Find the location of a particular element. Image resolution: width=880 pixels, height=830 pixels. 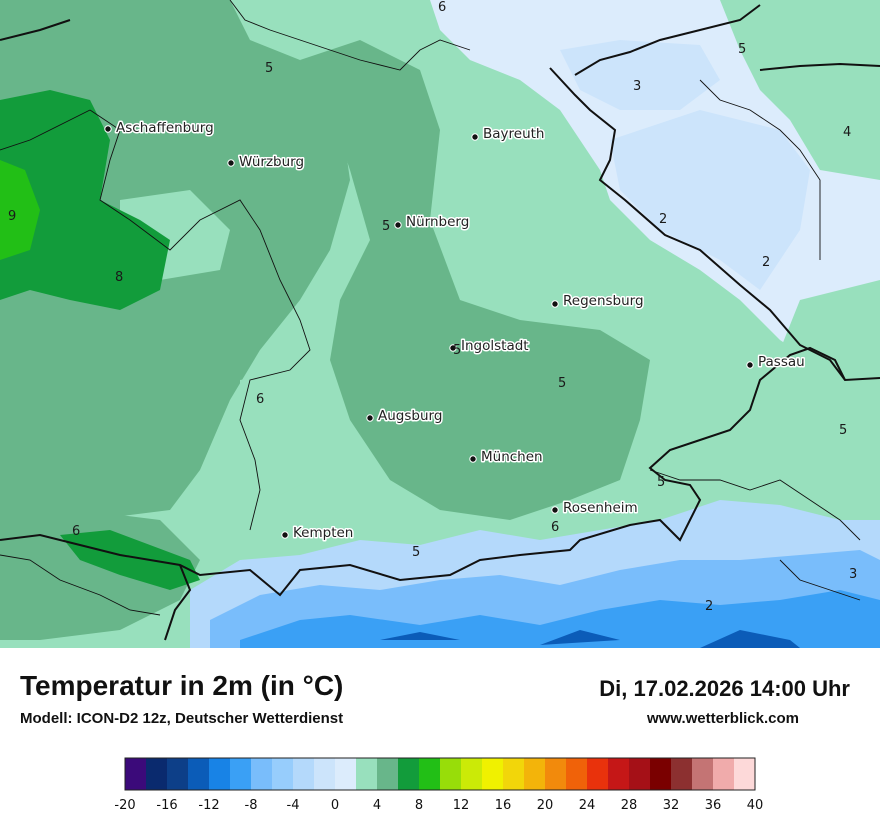

legend-frame is located at coordinates (440, 774).